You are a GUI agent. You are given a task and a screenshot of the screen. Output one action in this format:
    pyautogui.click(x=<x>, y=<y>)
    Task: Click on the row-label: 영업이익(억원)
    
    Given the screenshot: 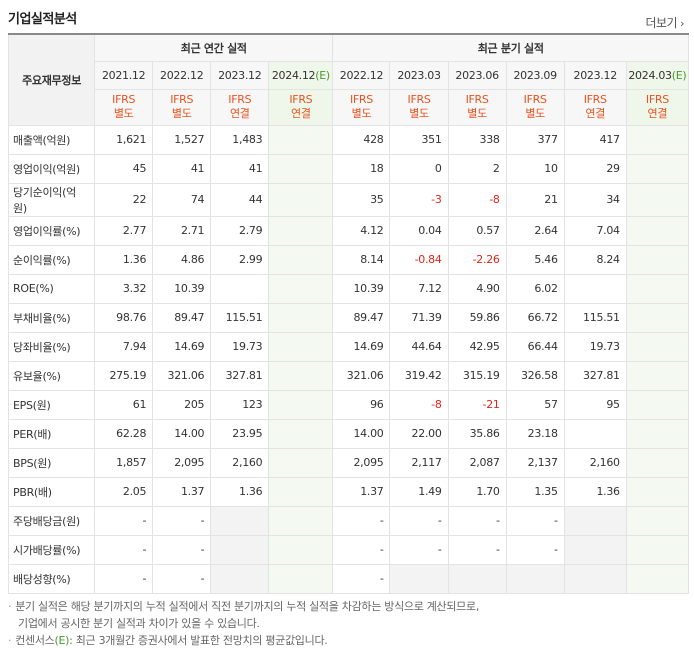 What is the action you would take?
    pyautogui.click(x=51, y=168)
    